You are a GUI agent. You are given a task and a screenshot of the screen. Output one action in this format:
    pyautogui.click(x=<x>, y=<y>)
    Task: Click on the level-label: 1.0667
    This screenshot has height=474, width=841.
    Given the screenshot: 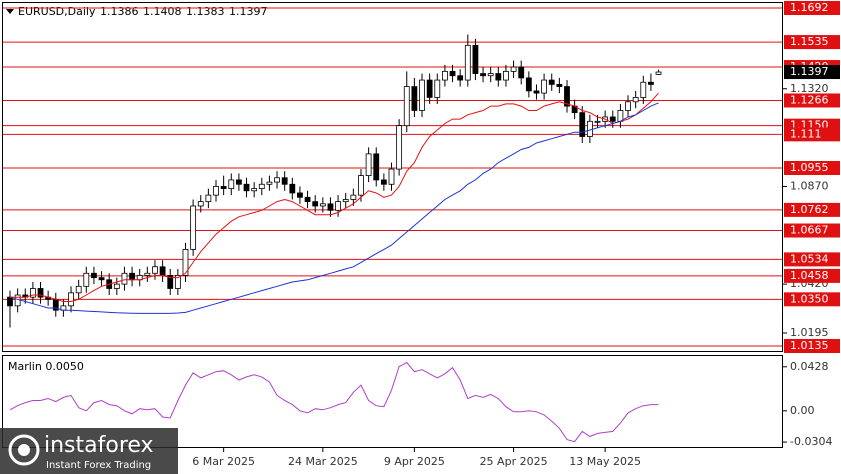 What is the action you would take?
    pyautogui.click(x=809, y=230)
    